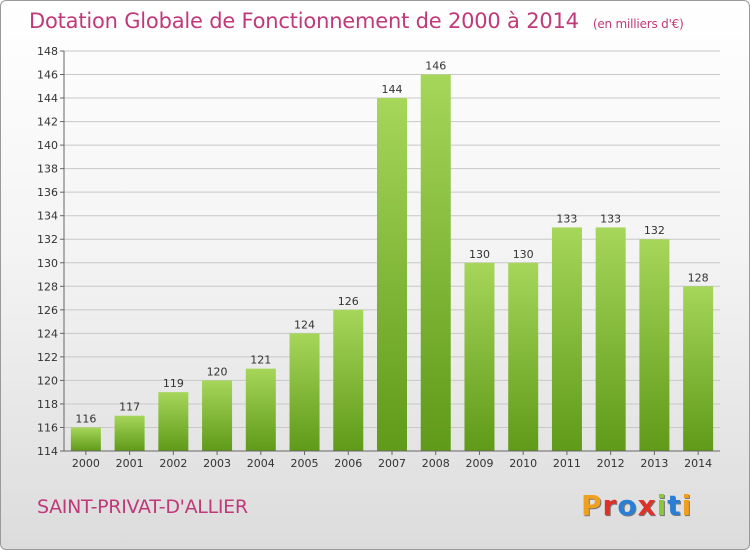  I want to click on y-tick-label: 120, so click(47, 380).